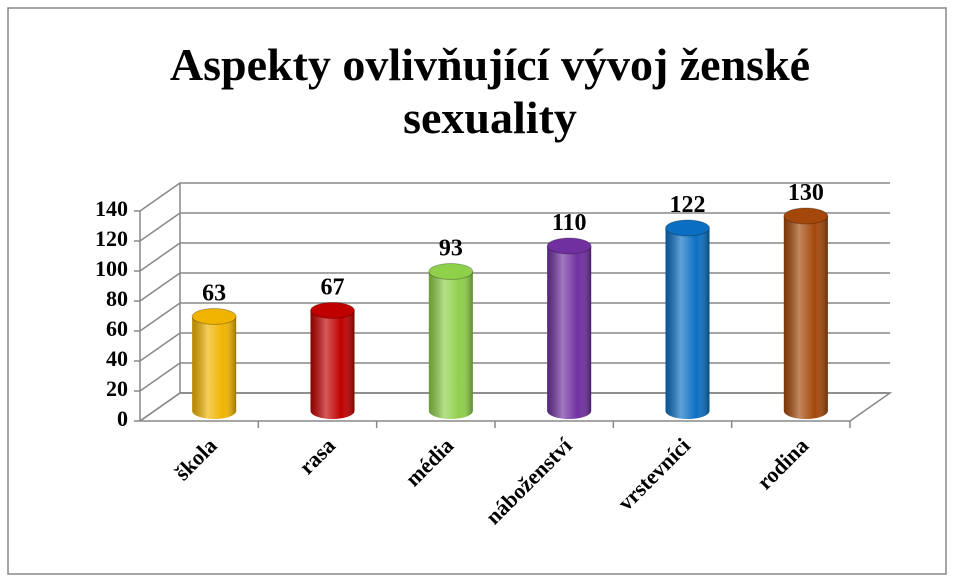  Describe the element at coordinates (490, 64) in the screenshot. I see `chart-title: Aspekty ovlivňující vývoj ženské` at that location.